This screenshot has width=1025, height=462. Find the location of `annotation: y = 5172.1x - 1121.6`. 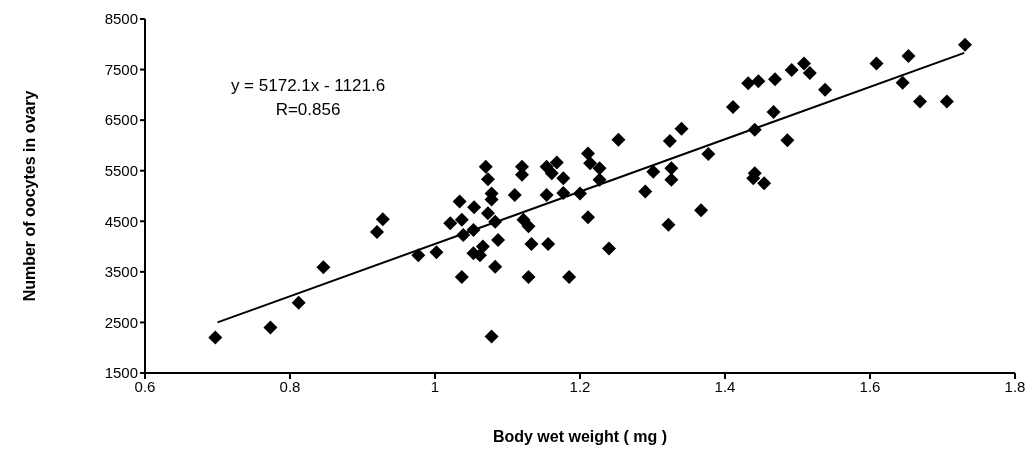

annotation: y = 5172.1x - 1121.6 is located at coordinates (308, 86).